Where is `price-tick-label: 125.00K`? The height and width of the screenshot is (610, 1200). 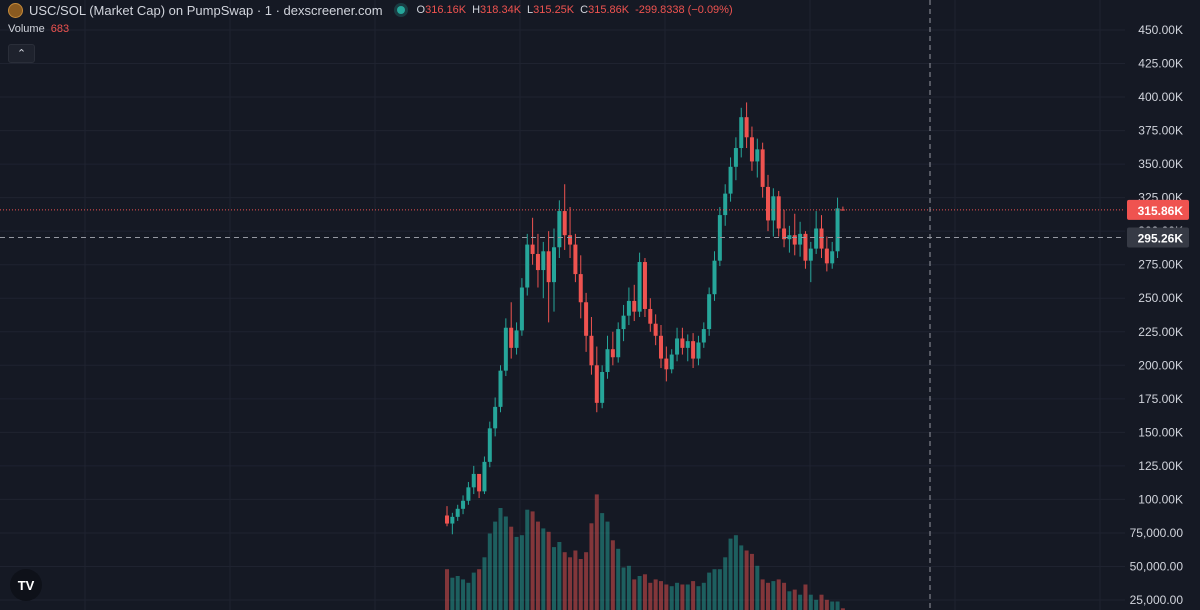
price-tick-label: 125.00K is located at coordinates (1160, 466).